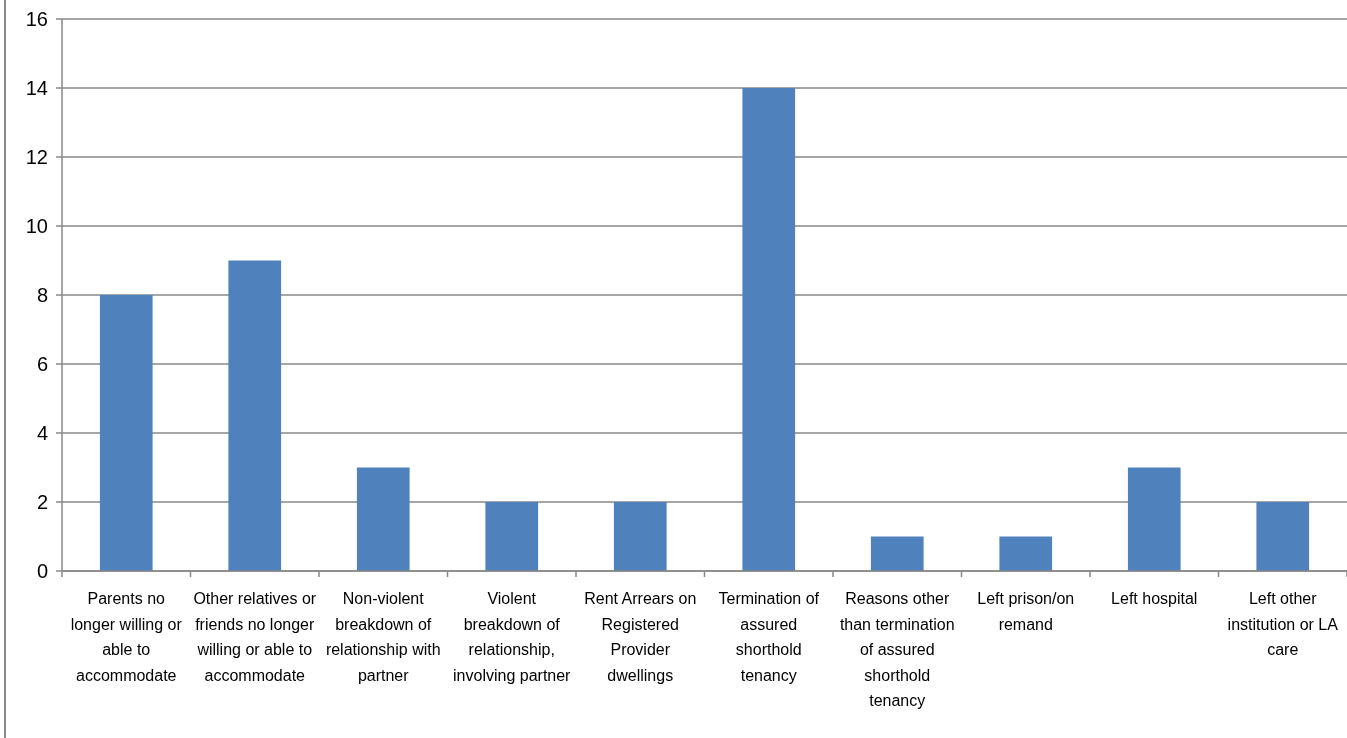 This screenshot has height=738, width=1347. What do you see at coordinates (42, 295) in the screenshot?
I see `y-tick-label: 8` at bounding box center [42, 295].